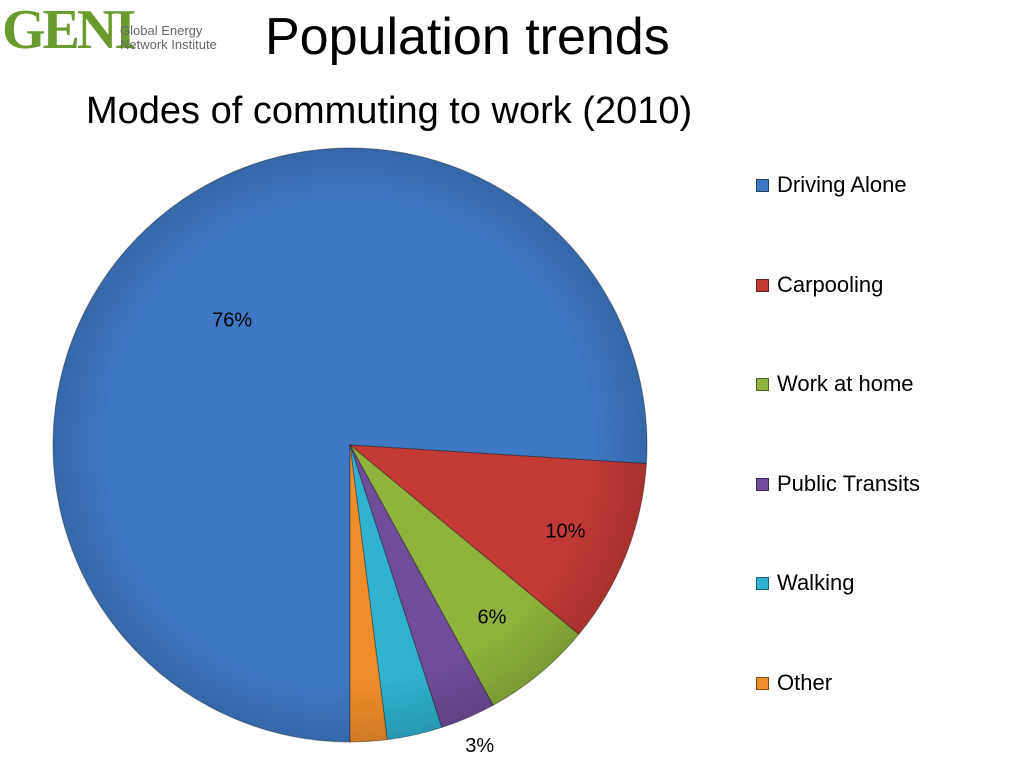 This screenshot has height=768, width=1024. I want to click on legend-label: Carpooling, so click(830, 284).